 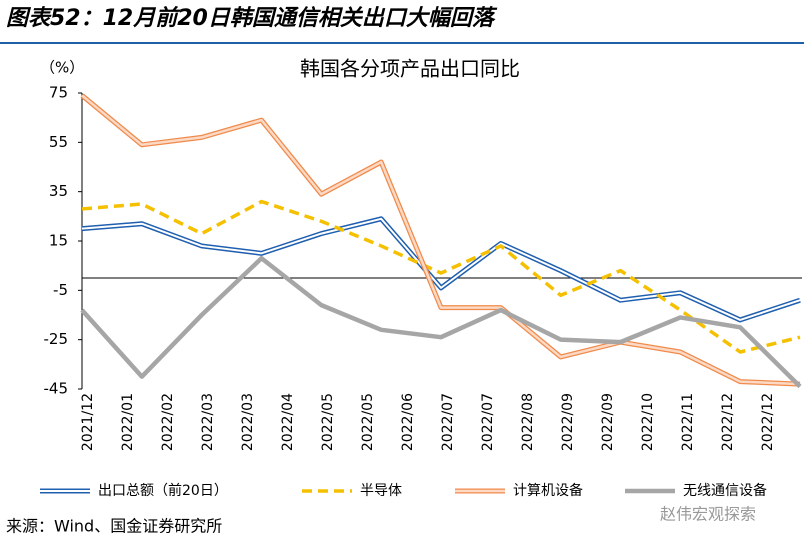 I want to click on legend-label: 无线通信设备, so click(x=725, y=490).